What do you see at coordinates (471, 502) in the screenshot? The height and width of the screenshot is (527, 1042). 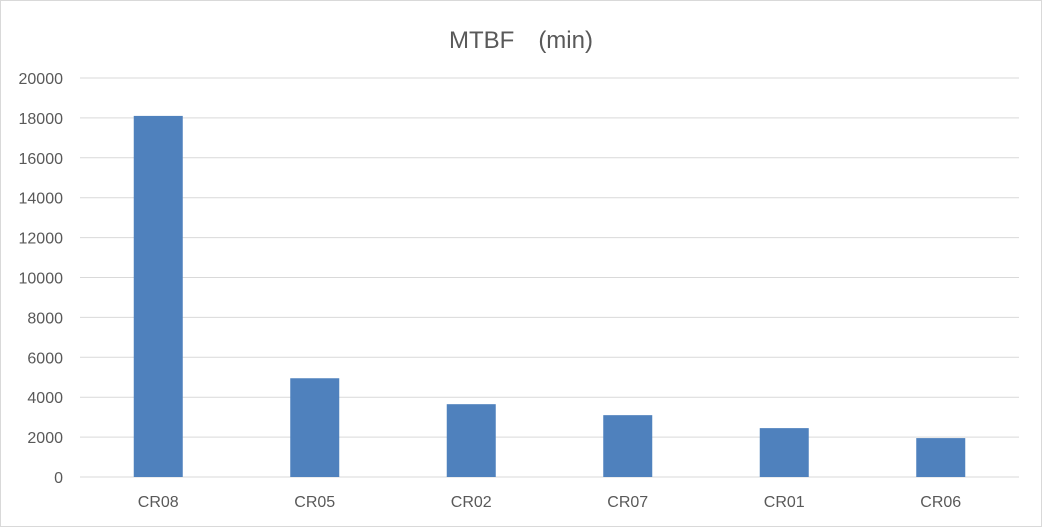 I see `x-tick-label: CR02` at bounding box center [471, 502].